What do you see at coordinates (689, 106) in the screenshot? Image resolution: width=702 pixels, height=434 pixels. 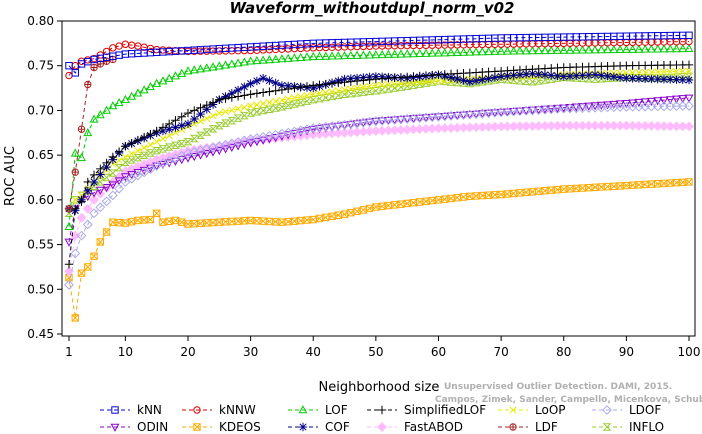 I see `point-ldof` at bounding box center [689, 106].